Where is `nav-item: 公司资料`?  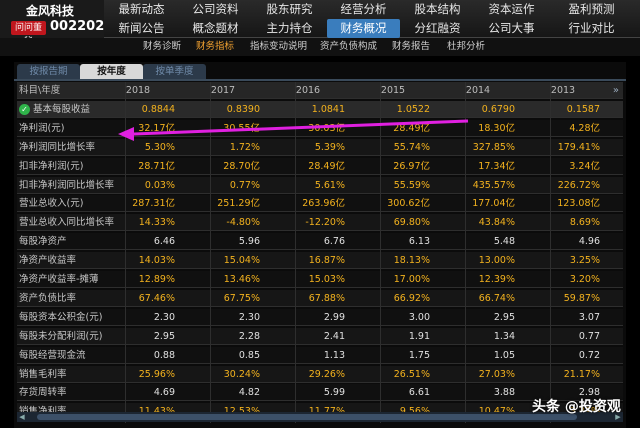
nav-item: 公司资料 is located at coordinates (215, 9).